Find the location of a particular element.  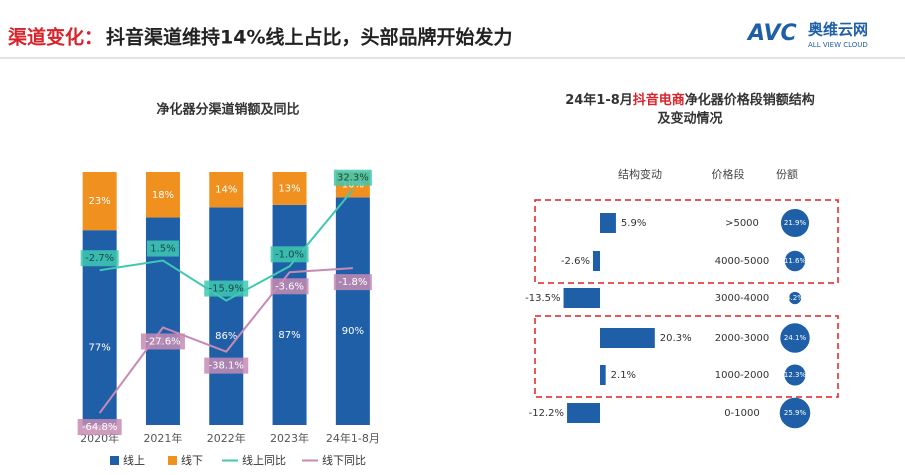

bar-label: 77% is located at coordinates (100, 348).